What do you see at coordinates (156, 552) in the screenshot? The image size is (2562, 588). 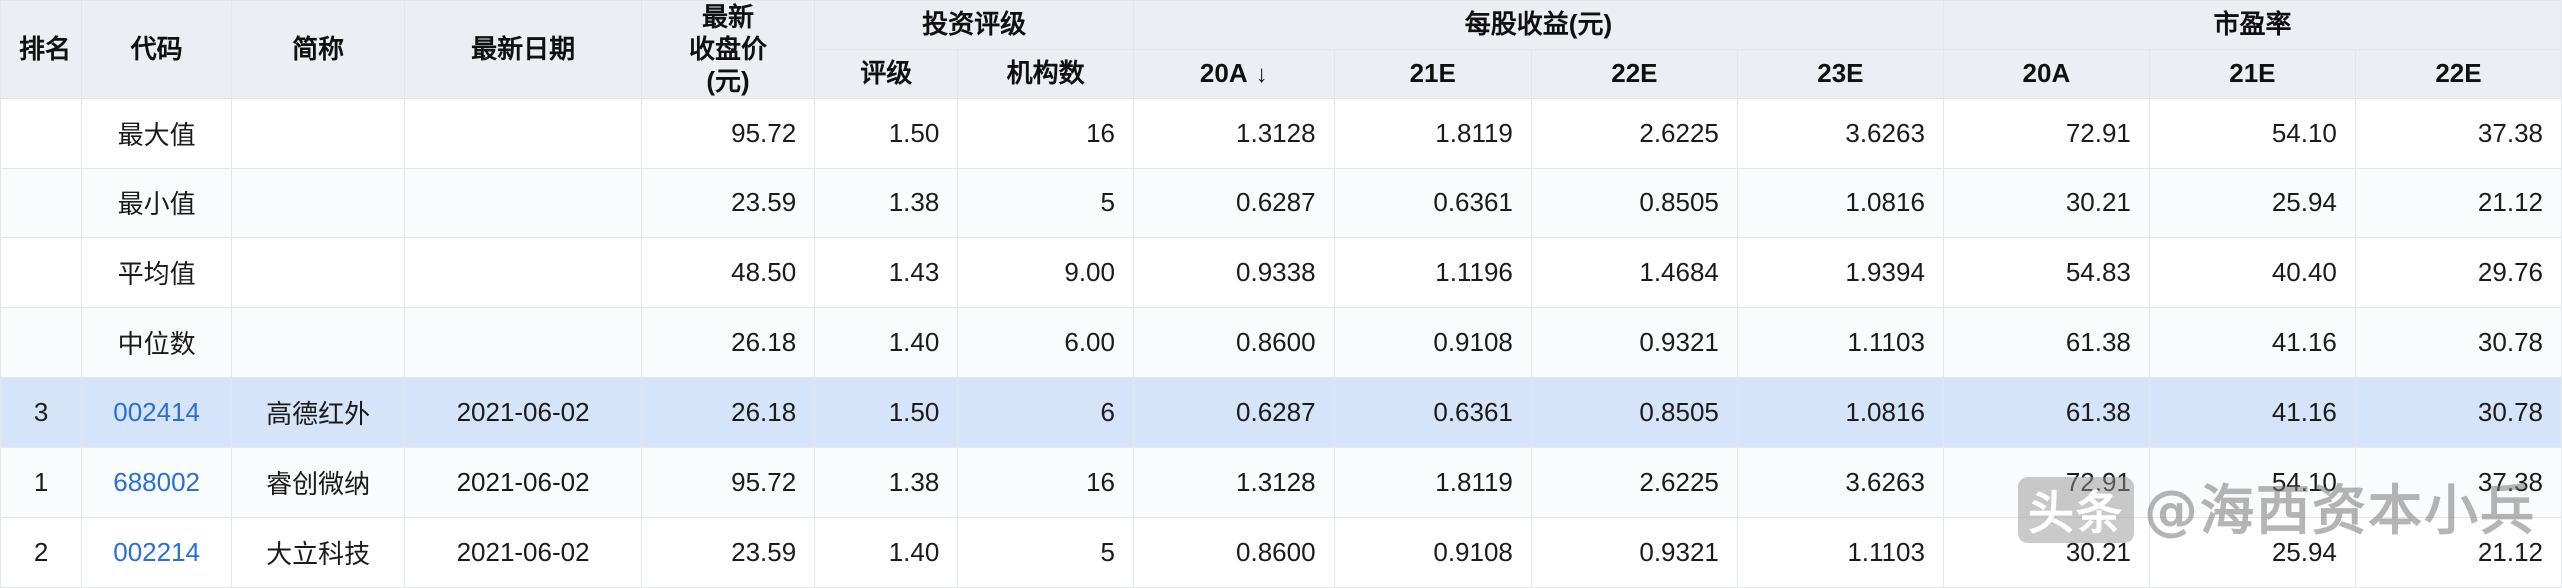 I see `cell-code: 002214` at bounding box center [156, 552].